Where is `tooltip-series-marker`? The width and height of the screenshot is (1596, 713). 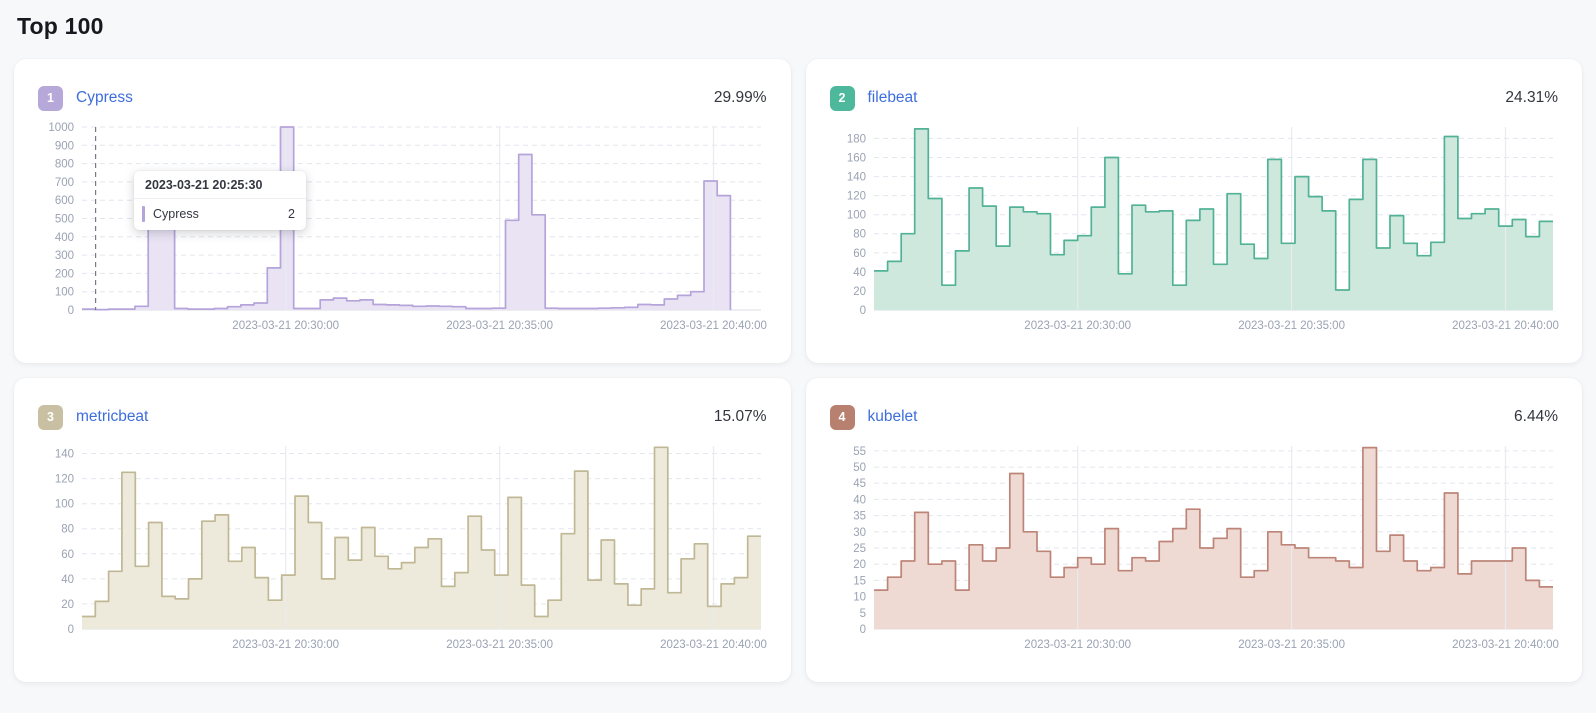 tooltip-series-marker is located at coordinates (143, 214).